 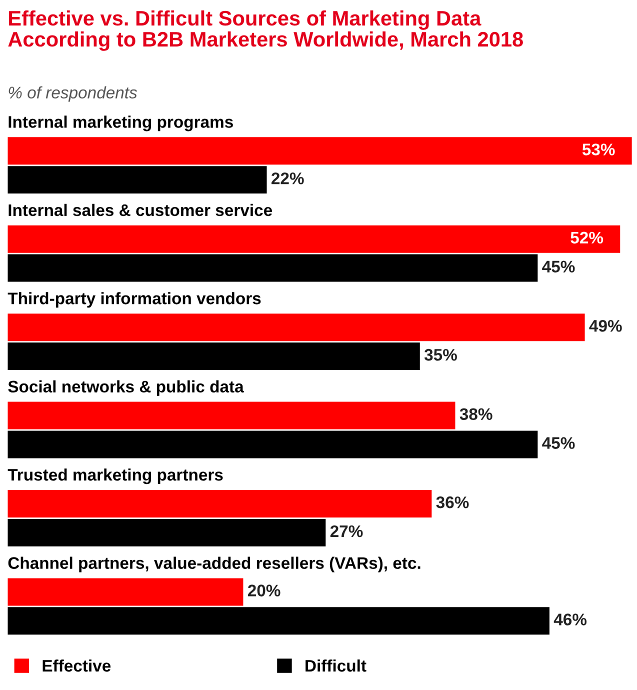 I want to click on y-tick-label: Channel partners, value-added resellers (VARs), etc., so click(x=214, y=564).